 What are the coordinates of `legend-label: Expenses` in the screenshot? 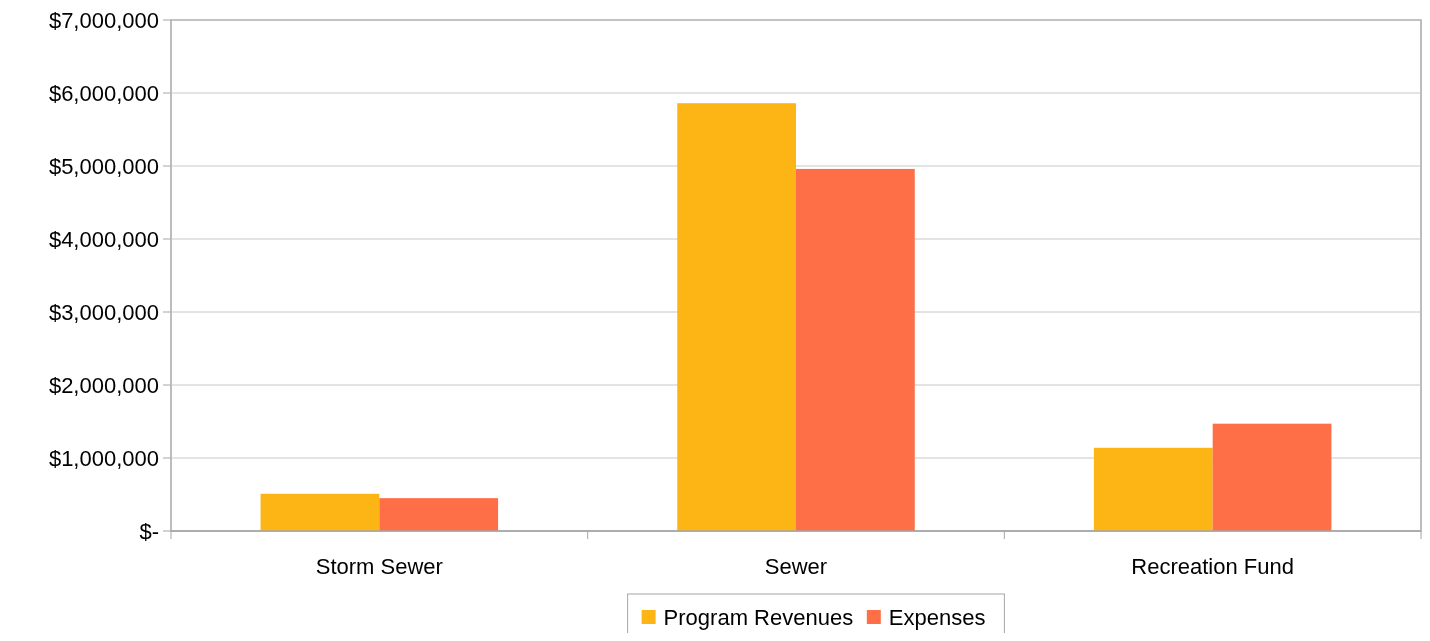 It's located at (937, 617).